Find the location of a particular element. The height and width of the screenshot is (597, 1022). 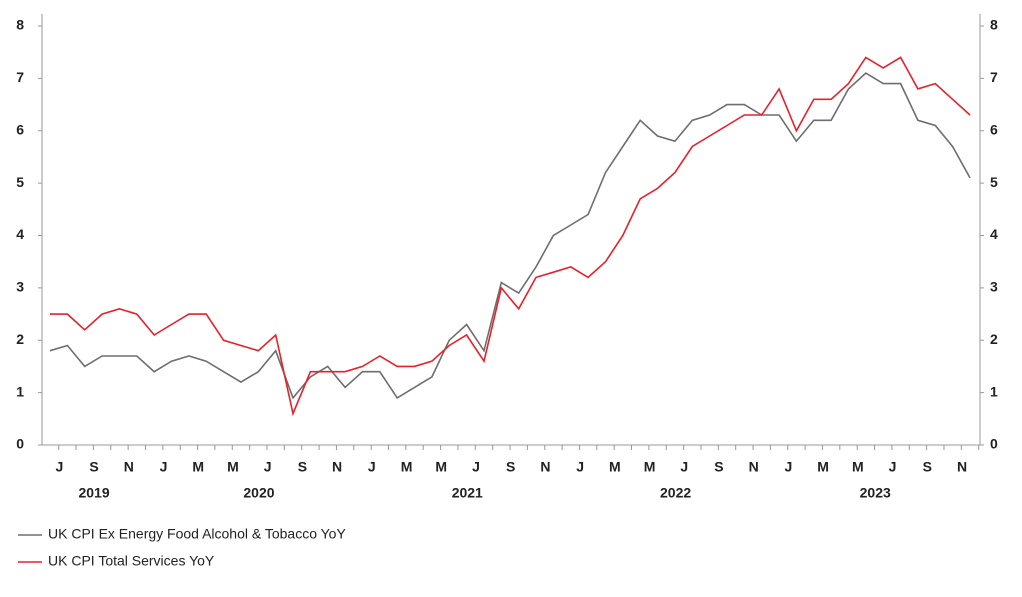

y2-tick-label: 6 is located at coordinates (994, 129).